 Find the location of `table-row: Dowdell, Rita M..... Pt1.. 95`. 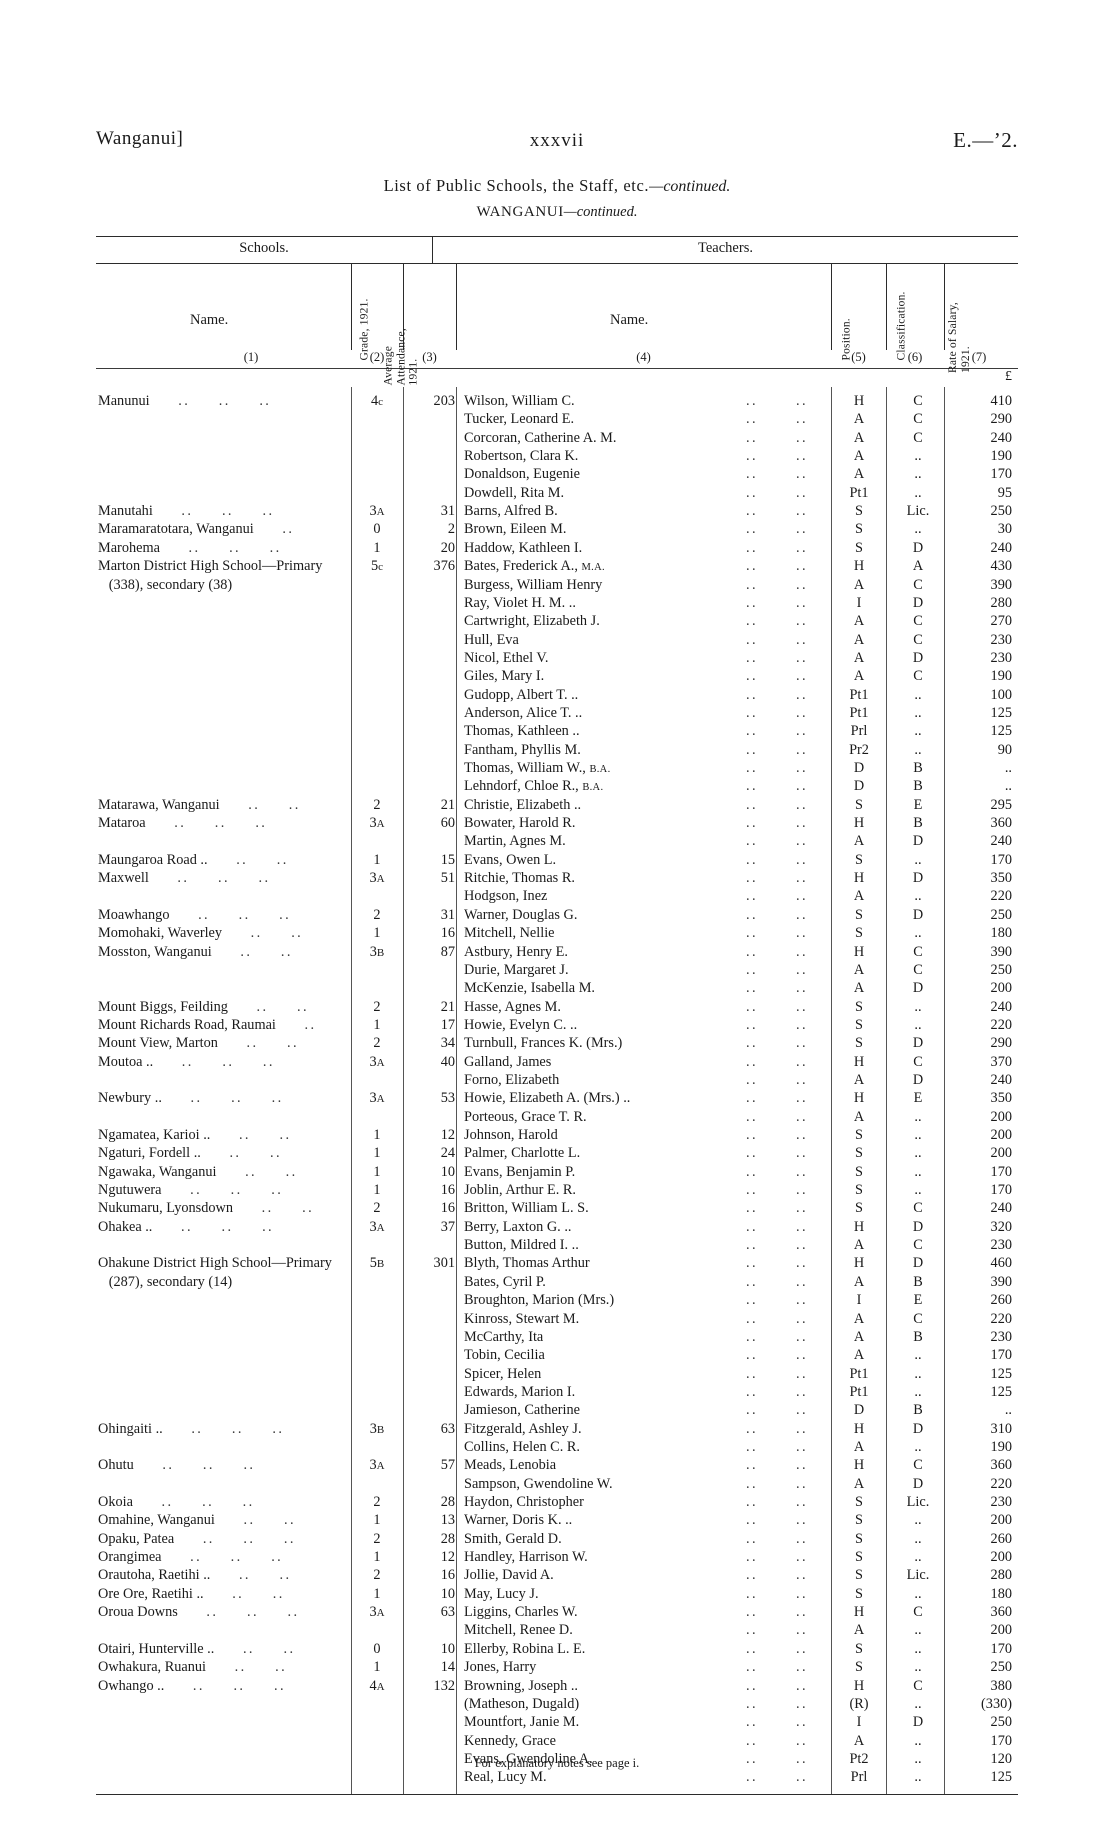

table-row: Dowdell, Rita M..... Pt1.. 95 is located at coordinates (557, 494).